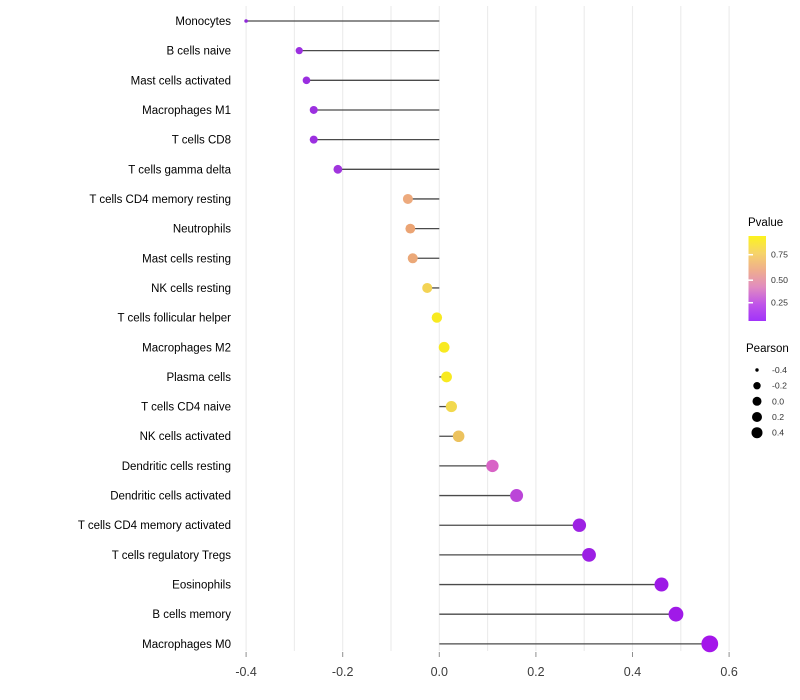  Describe the element at coordinates (198, 378) in the screenshot. I see `cell-type-label: Plasma cells` at that location.